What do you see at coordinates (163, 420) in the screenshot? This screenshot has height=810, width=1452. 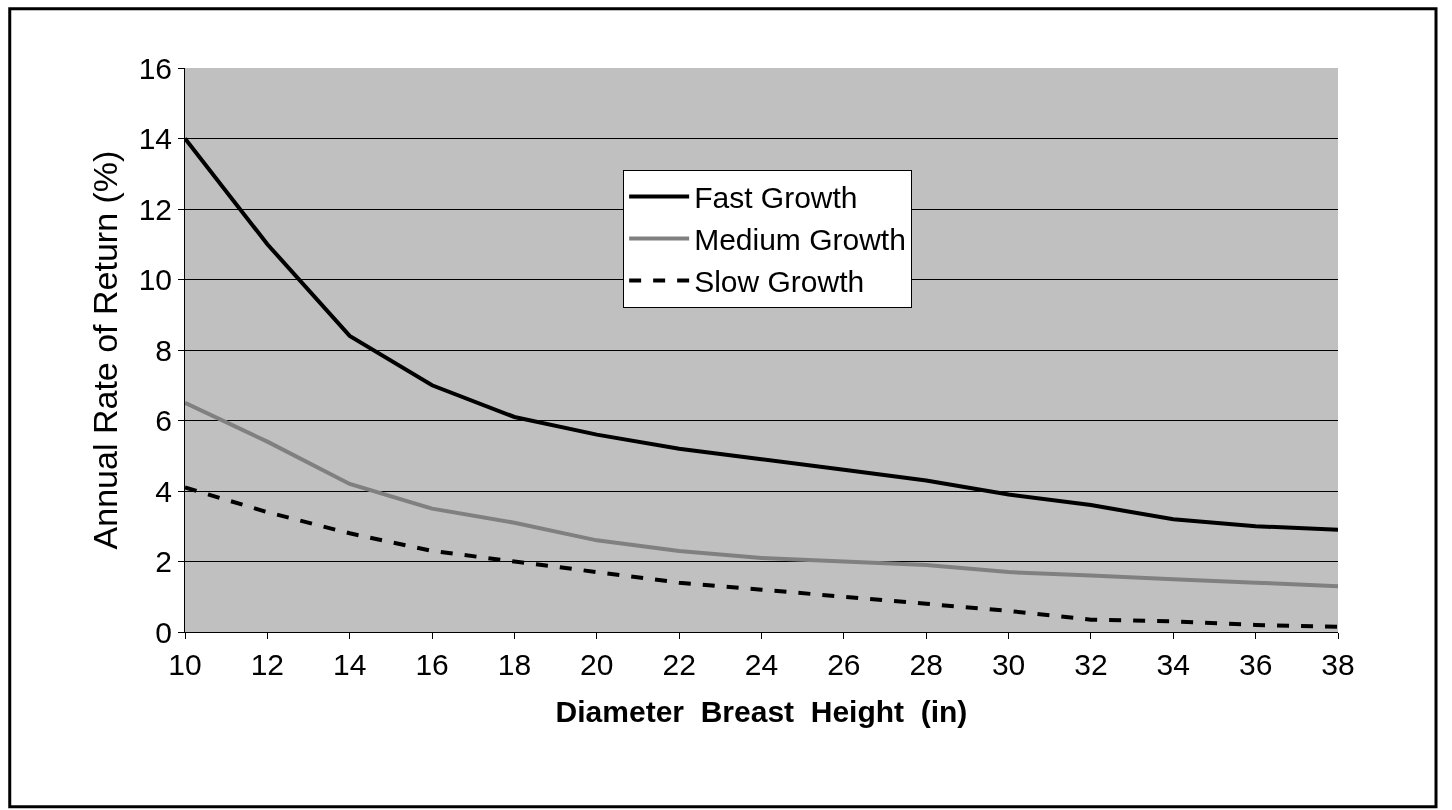 I see `y-tick-label: 6` at bounding box center [163, 420].